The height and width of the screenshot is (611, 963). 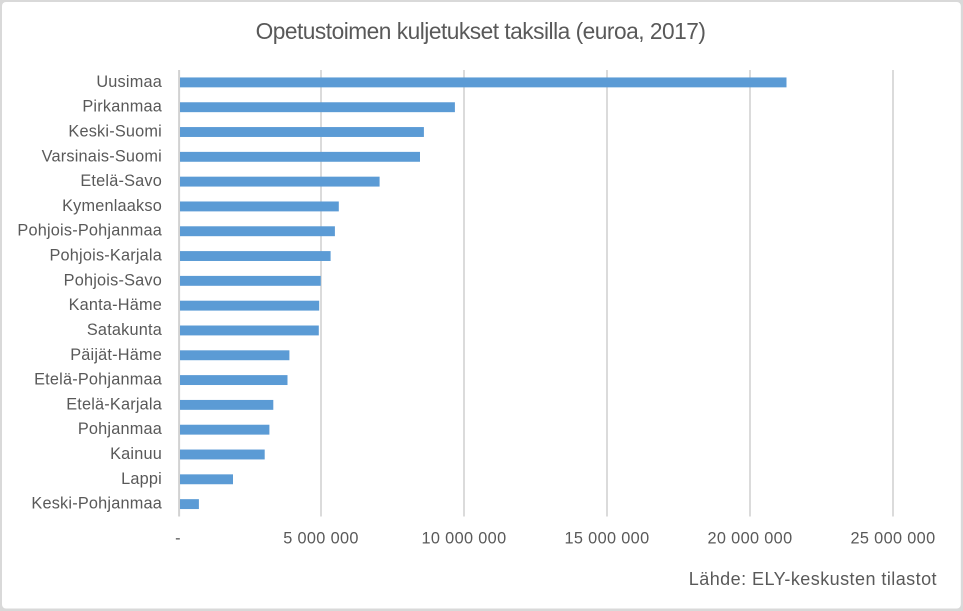 I want to click on svg-text: 15 000 000, so click(x=607, y=539).